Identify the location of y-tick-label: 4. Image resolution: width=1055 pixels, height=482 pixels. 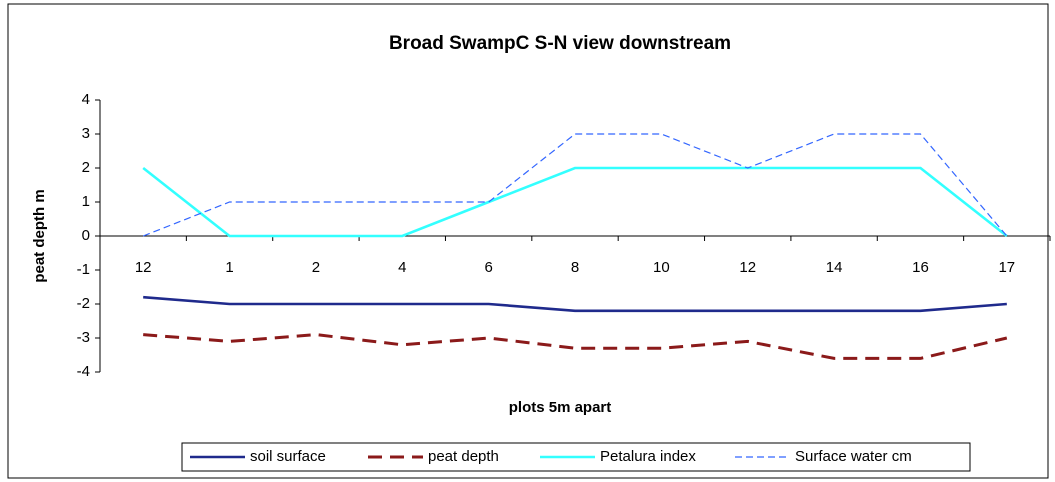
(86, 99).